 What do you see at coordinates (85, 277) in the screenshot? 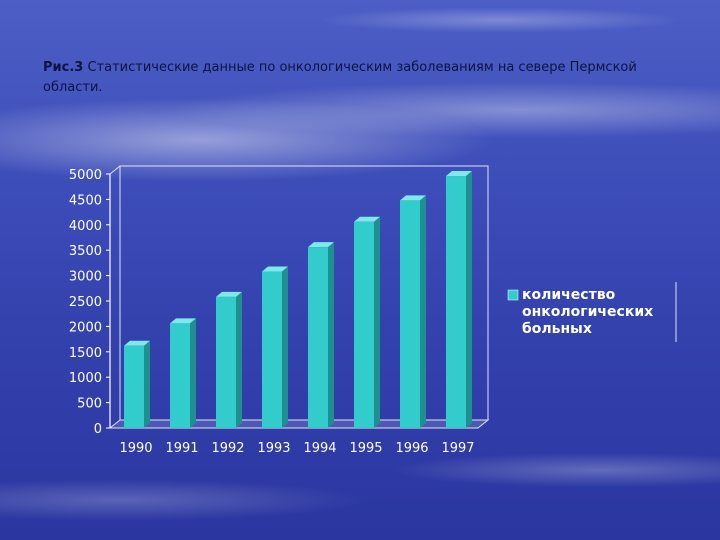
I see `y-tick-label: 3000` at bounding box center [85, 277].